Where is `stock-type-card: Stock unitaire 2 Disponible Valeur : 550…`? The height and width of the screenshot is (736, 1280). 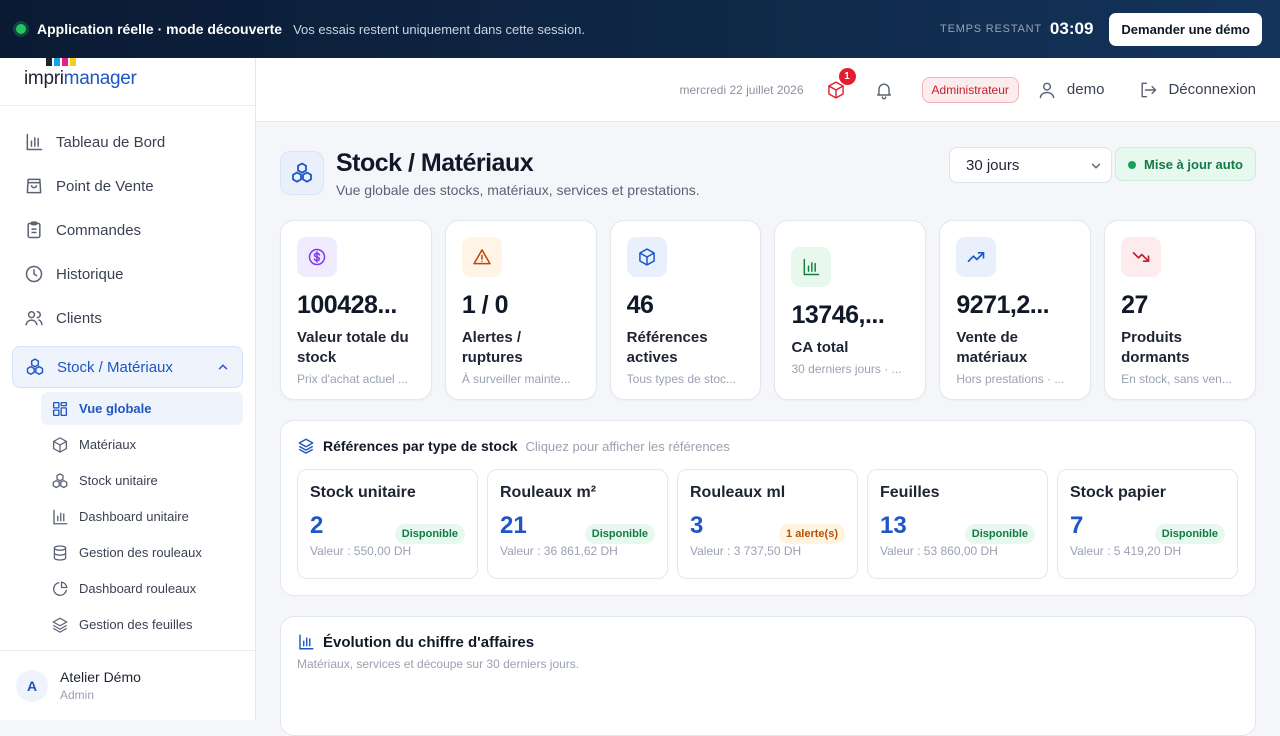 stock-type-card: Stock unitaire 2 Disponible Valeur : 550… is located at coordinates (387, 524).